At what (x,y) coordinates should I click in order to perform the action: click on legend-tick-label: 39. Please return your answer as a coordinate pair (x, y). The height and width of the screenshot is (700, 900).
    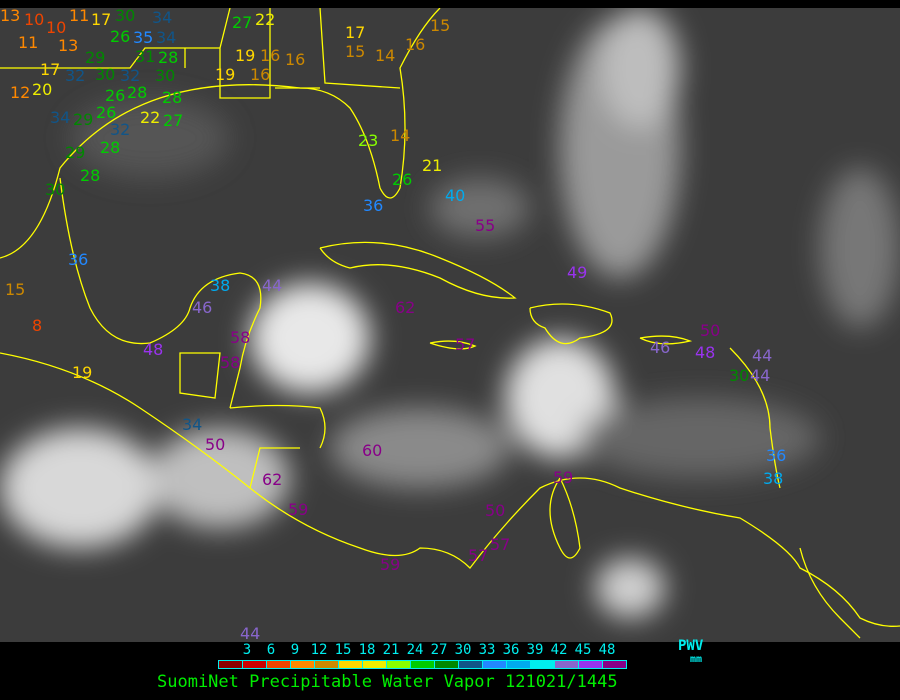
    Looking at the image, I should click on (535, 650).